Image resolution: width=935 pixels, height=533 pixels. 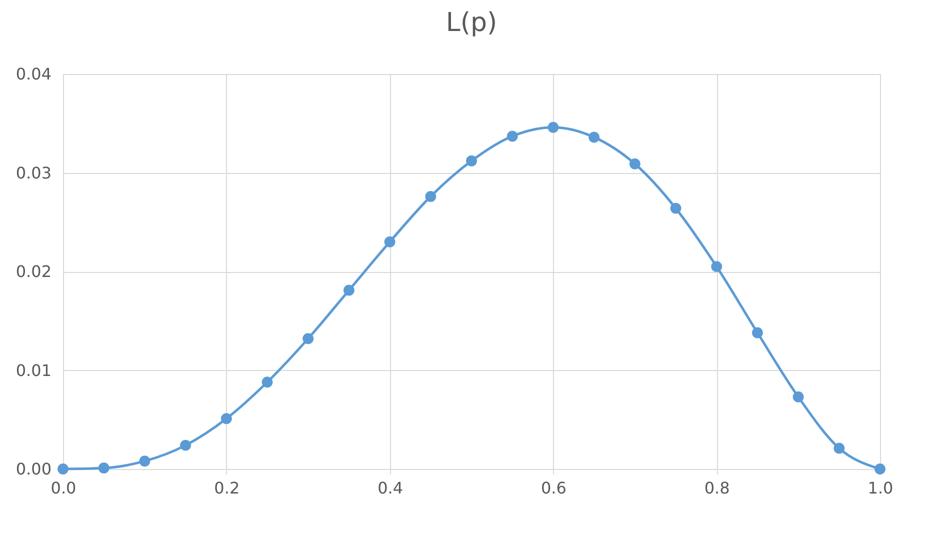 I want to click on y-tick-label: 0.04, so click(x=34, y=74).